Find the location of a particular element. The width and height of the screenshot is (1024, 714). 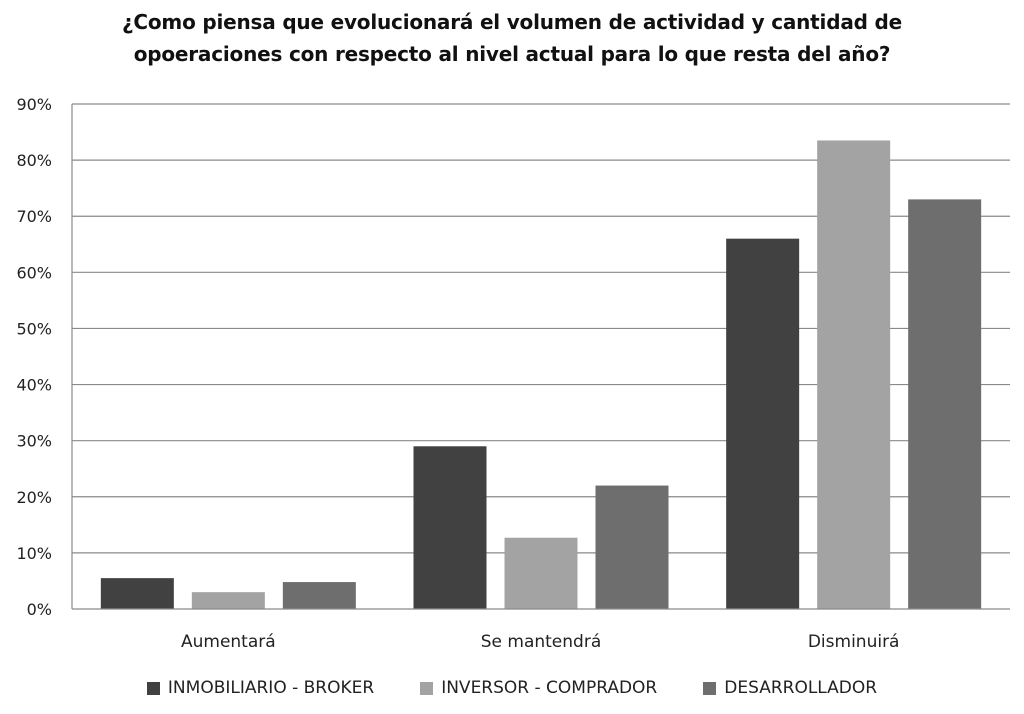

y-tick-label: 0% is located at coordinates (39, 609).